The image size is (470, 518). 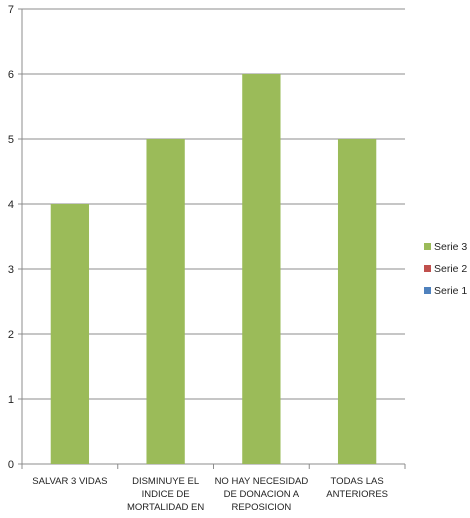 I want to click on legend-label: Serie 3, so click(x=450, y=247).